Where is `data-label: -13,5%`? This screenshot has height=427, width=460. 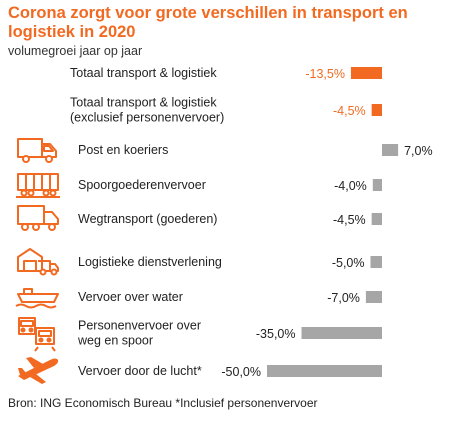
data-label: -13,5% is located at coordinates (325, 74).